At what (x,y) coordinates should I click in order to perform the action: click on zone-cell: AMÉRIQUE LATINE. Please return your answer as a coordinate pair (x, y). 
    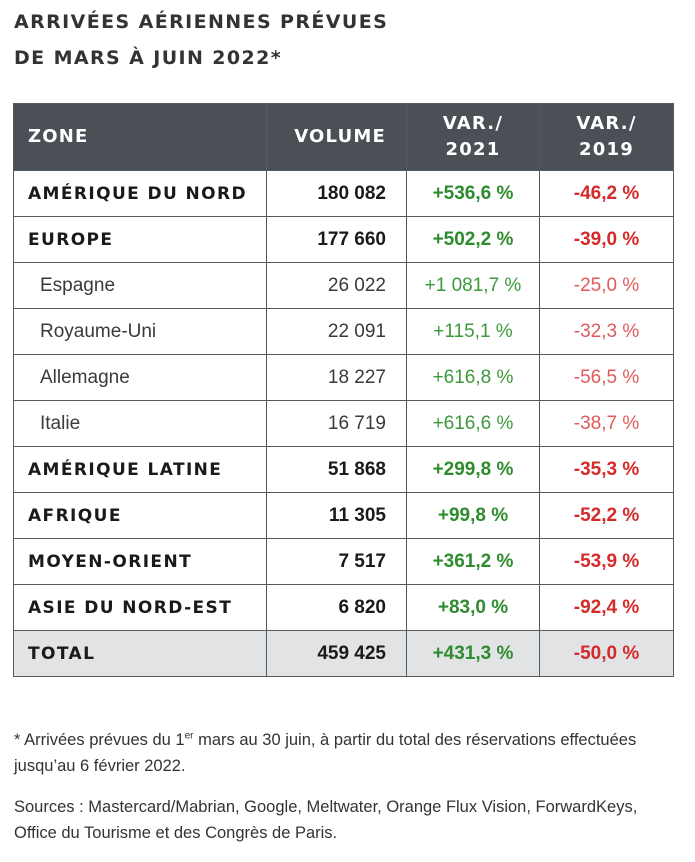
    Looking at the image, I should click on (140, 469).